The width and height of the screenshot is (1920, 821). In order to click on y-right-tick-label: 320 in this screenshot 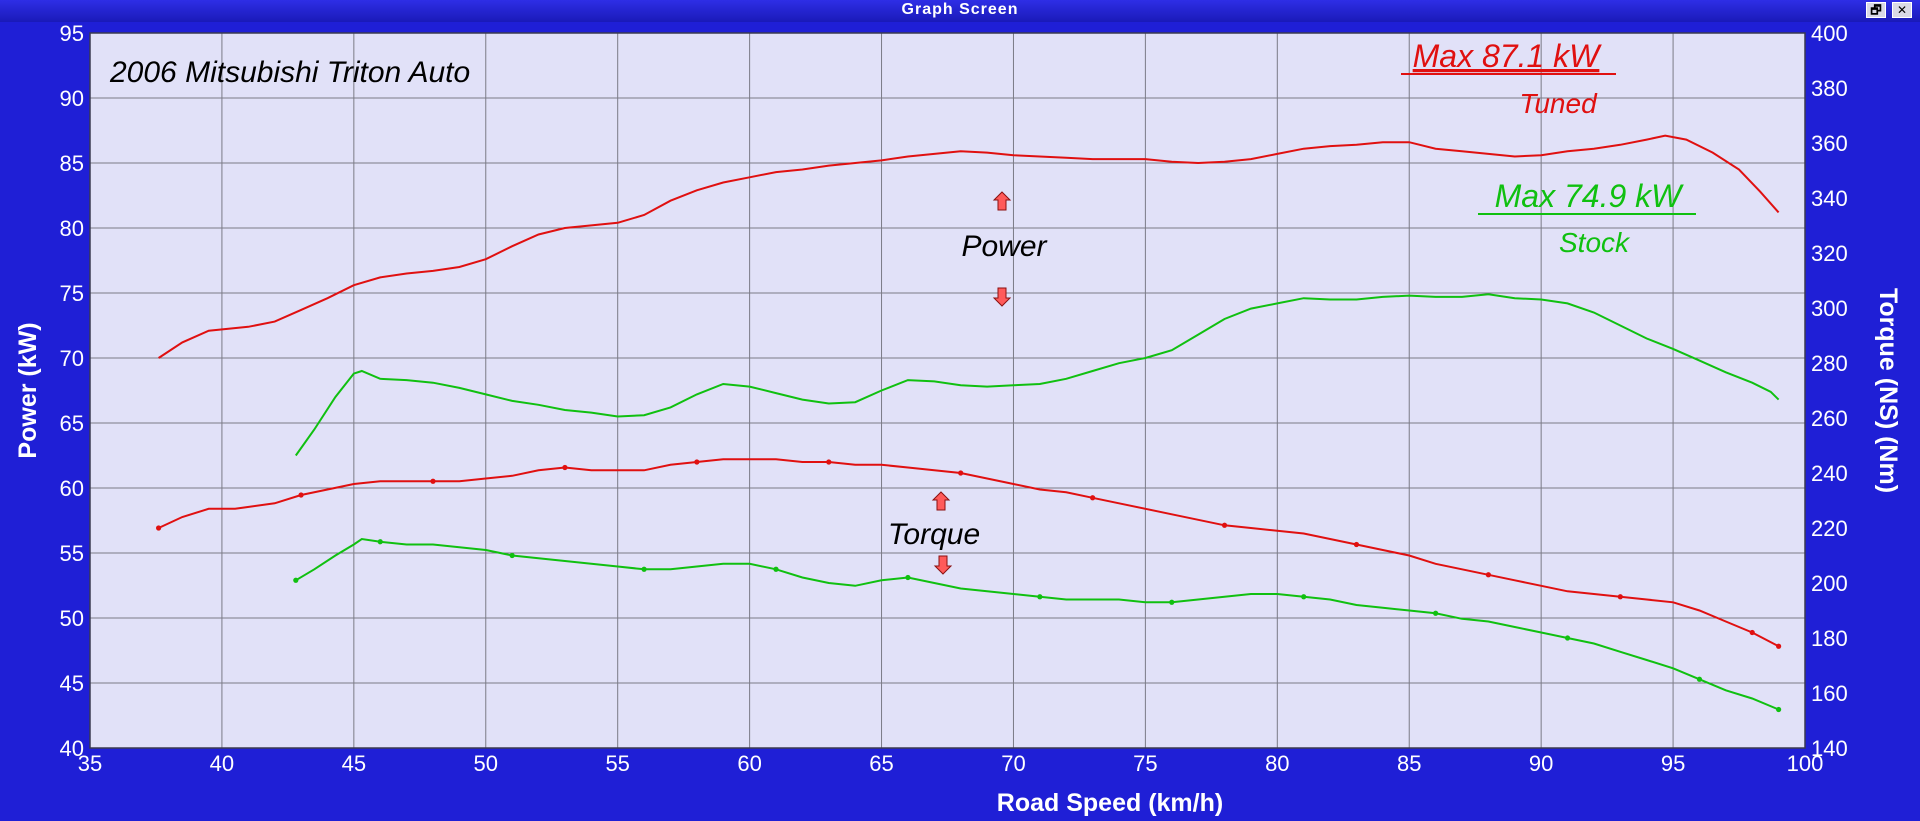, I will do `click(1829, 253)`.